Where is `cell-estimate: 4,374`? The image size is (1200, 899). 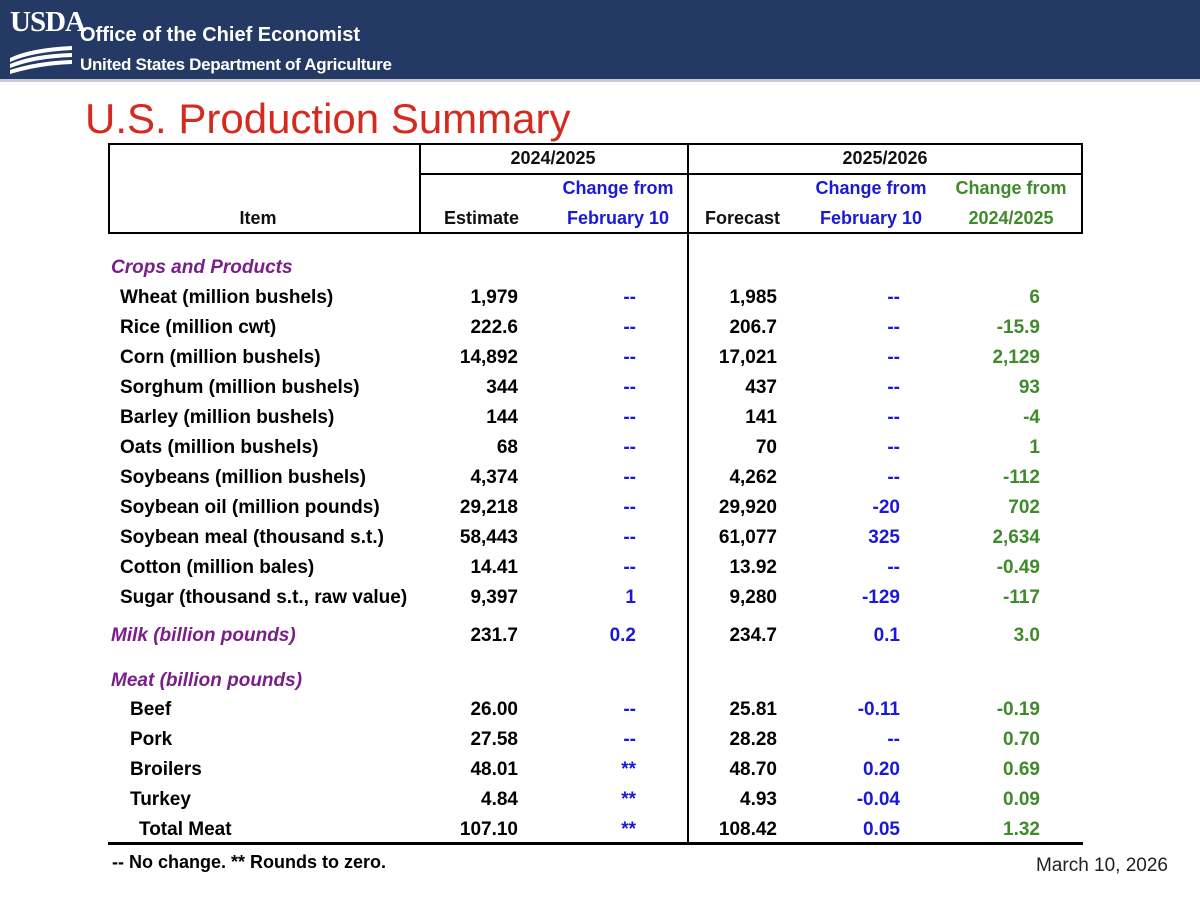
cell-estimate: 4,374 is located at coordinates (494, 477).